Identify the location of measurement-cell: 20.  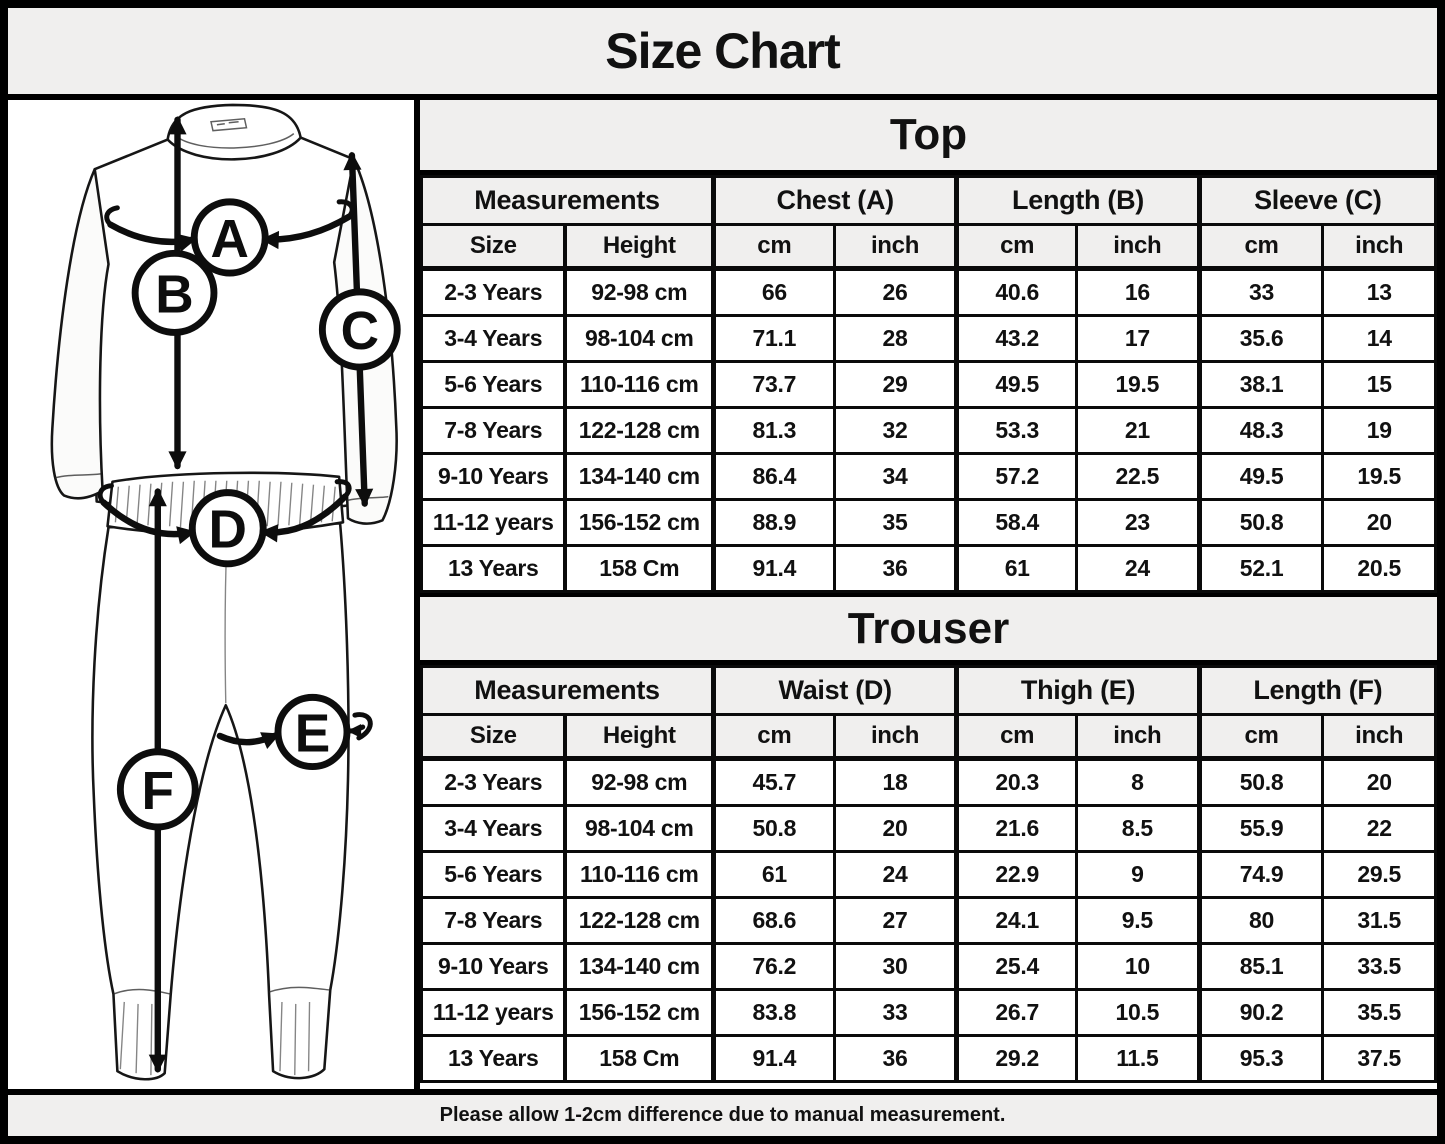
(896, 828).